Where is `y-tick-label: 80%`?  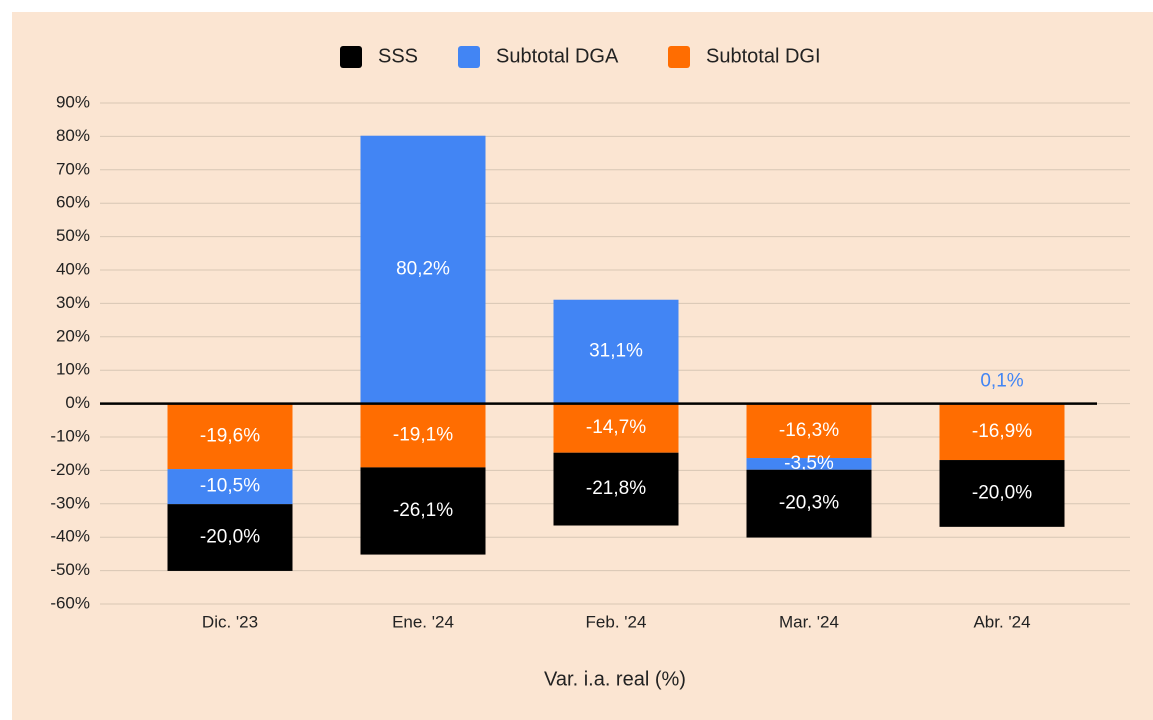
y-tick-label: 80% is located at coordinates (73, 135).